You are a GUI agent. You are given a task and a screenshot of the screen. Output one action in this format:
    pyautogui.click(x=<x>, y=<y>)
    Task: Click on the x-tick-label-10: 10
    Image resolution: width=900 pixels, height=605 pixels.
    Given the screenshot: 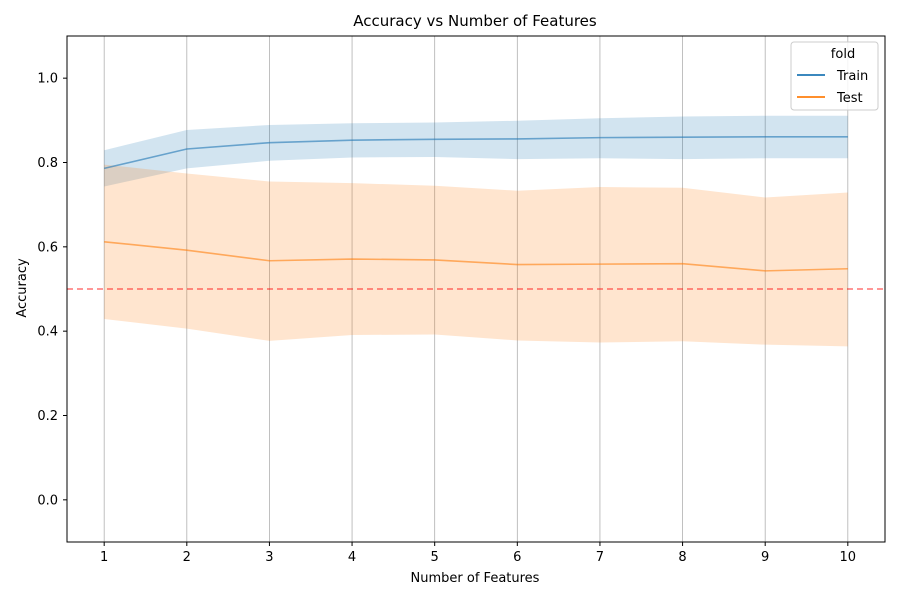 What is the action you would take?
    pyautogui.click(x=848, y=557)
    